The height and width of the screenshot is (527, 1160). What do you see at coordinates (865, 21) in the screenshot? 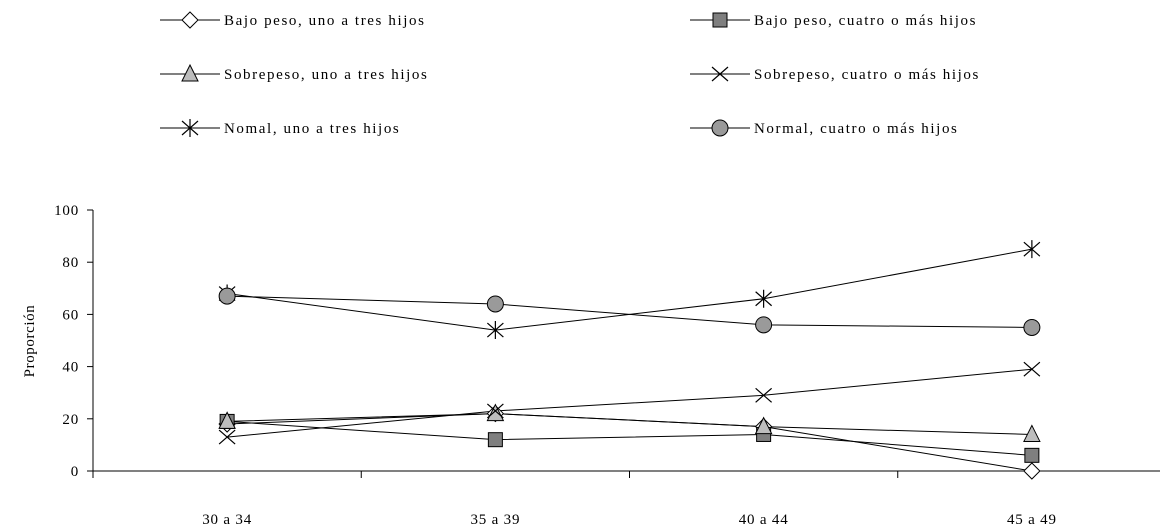
I see `legend-label: Bajo peso, cuatro o más hijos` at bounding box center [865, 21].